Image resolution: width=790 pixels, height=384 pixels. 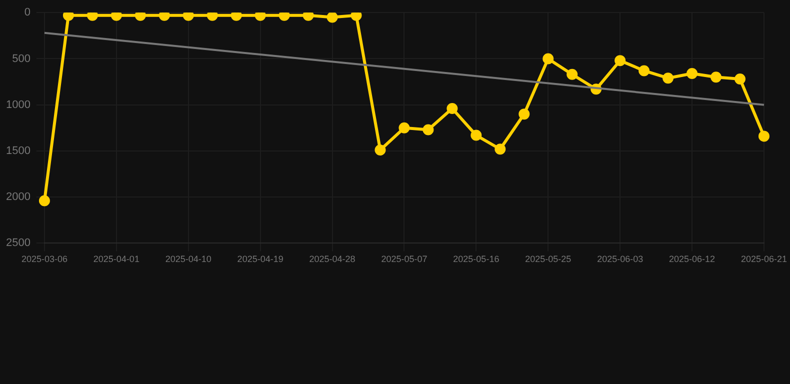 What do you see at coordinates (692, 259) in the screenshot?
I see `x-tick-label: 2025-06-12` at bounding box center [692, 259].